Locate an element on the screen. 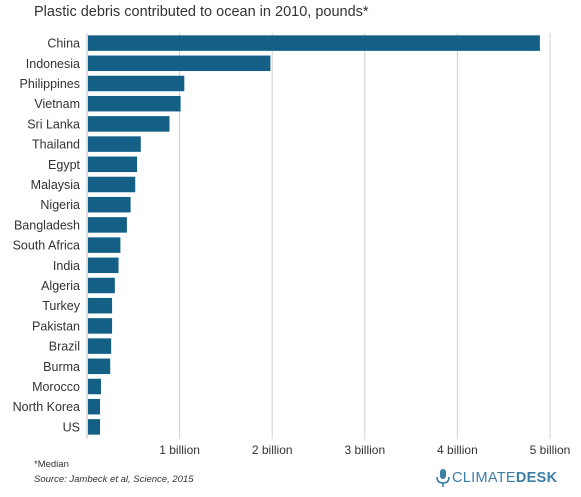  category-label: Nigeria is located at coordinates (60, 205).